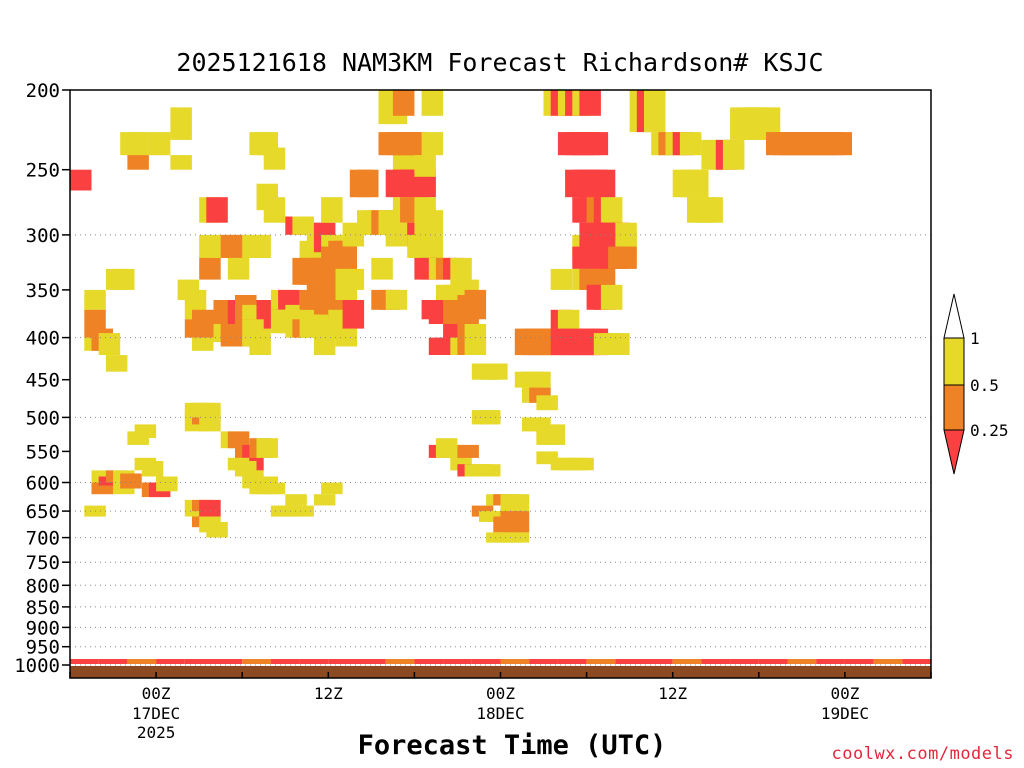 The width and height of the screenshot is (1024, 768). What do you see at coordinates (984, 385) in the screenshot?
I see `colorbar-label: 0.5` at bounding box center [984, 385].